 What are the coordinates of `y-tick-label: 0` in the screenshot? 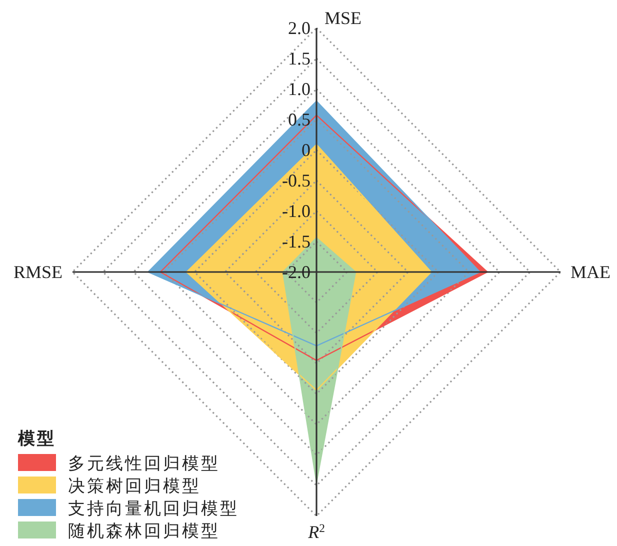 It's located at (306, 150).